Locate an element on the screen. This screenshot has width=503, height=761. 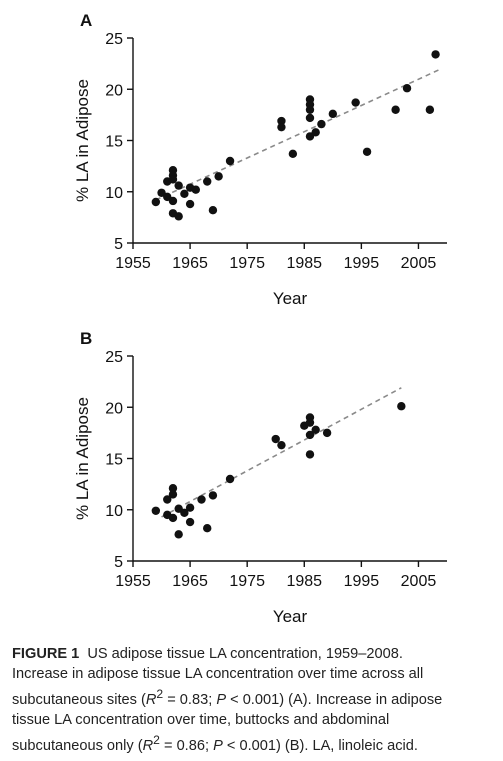
panel-label: A is located at coordinates (86, 20).